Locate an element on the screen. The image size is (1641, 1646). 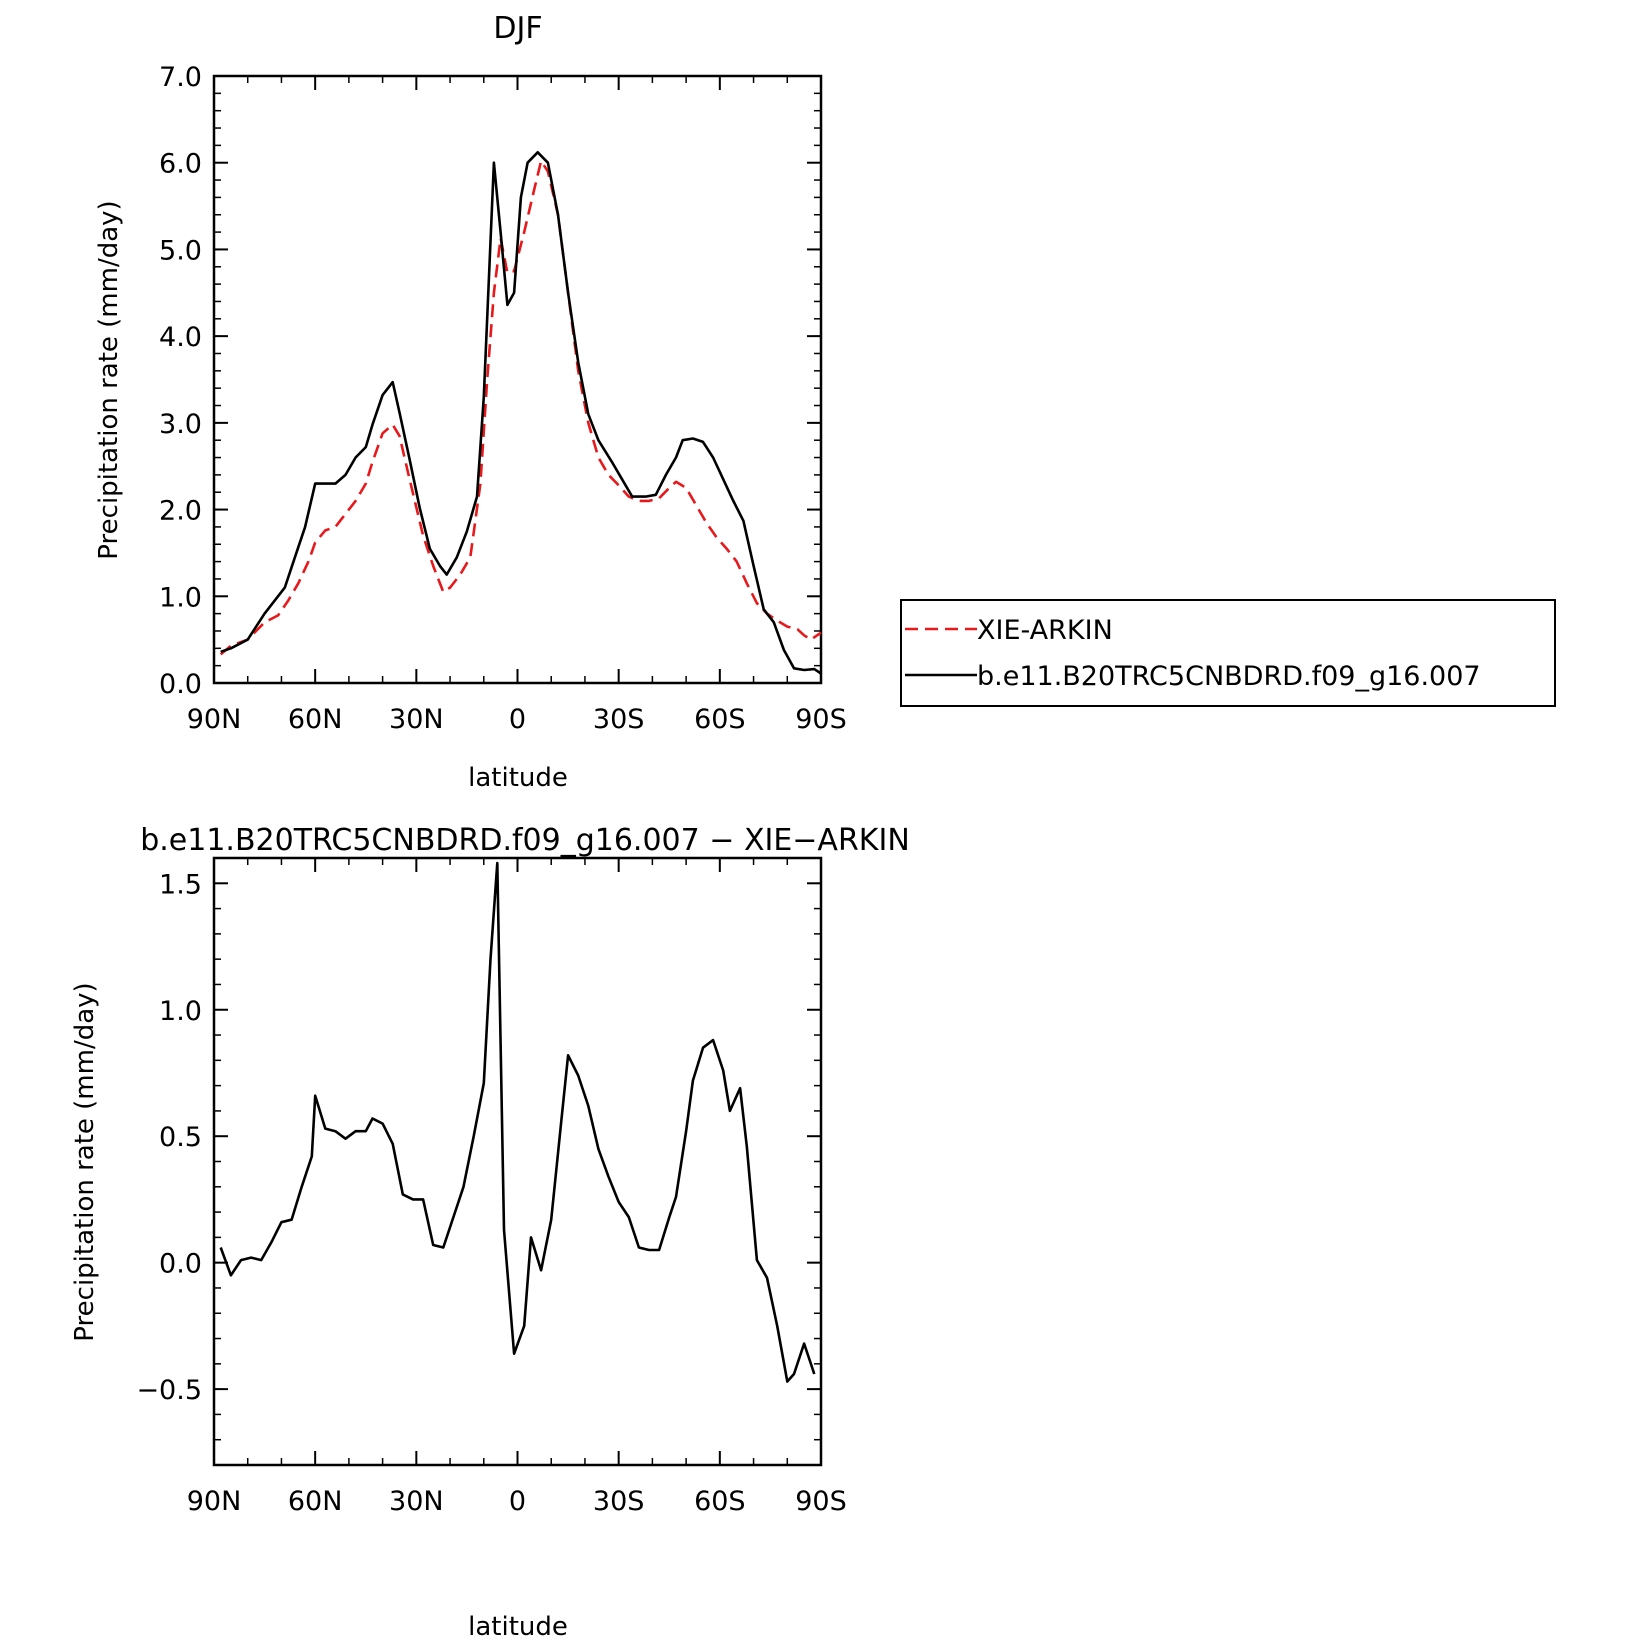
chart-title: DJF is located at coordinates (517, 28).